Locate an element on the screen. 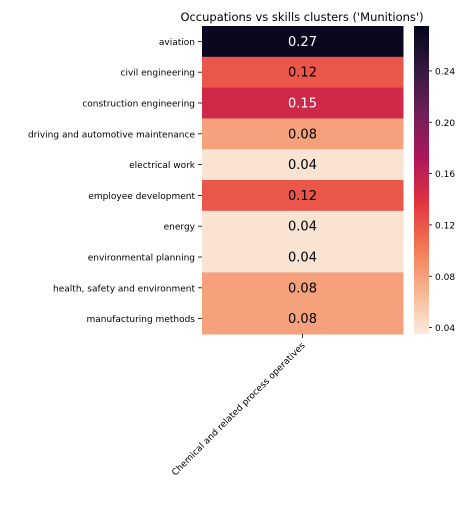  y-tick-label: aviation is located at coordinates (177, 43).